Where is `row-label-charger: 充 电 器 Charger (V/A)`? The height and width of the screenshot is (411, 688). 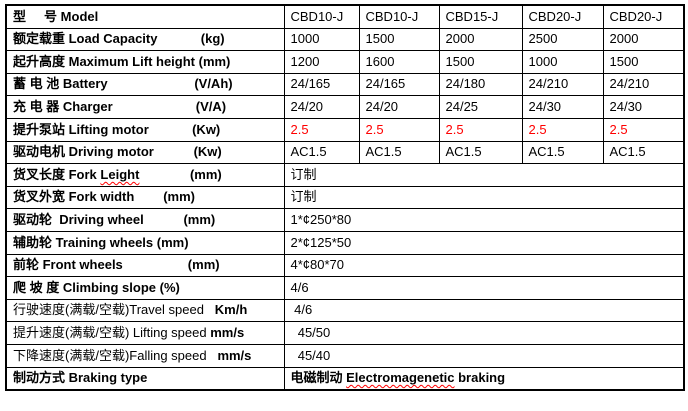 row-label-charger: 充 电 器 Charger (V/A) is located at coordinates (145, 107).